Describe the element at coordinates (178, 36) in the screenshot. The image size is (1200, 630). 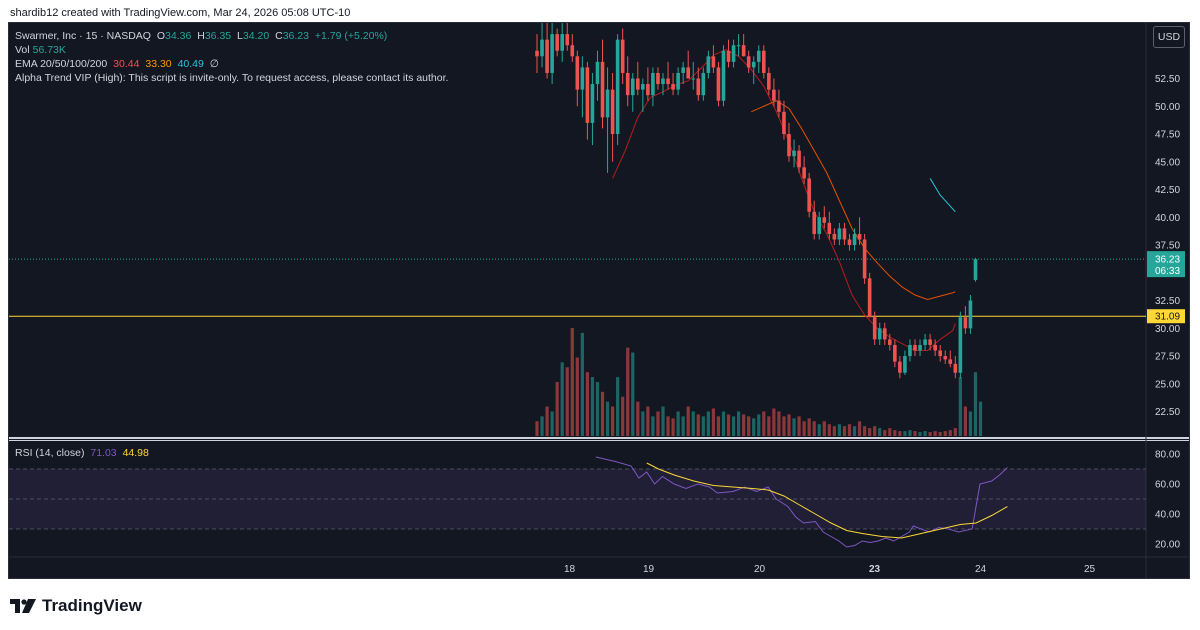
I see `open-value: 34.36` at that location.